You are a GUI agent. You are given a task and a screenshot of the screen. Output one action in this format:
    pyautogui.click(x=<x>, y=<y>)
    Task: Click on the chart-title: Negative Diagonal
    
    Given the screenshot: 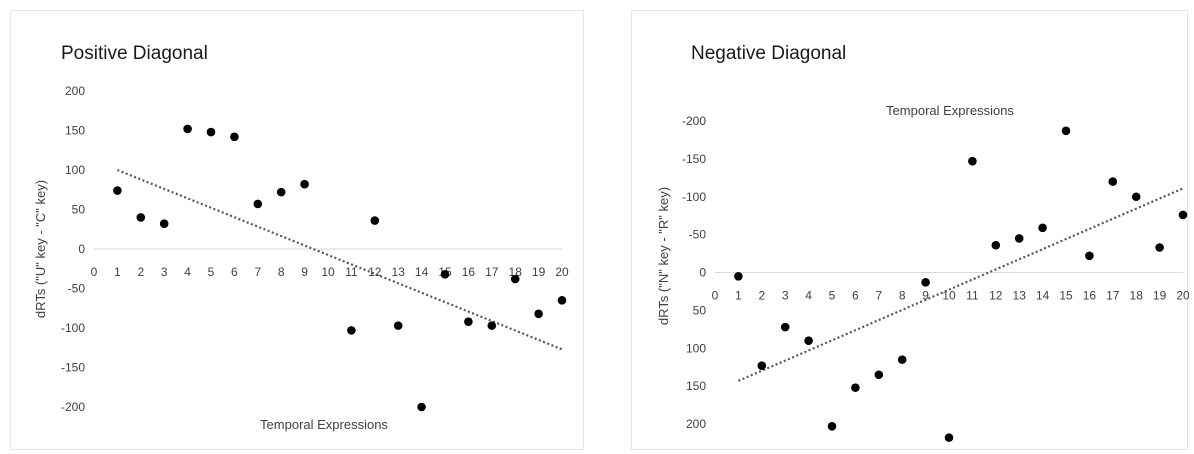 What is the action you would take?
    pyautogui.click(x=768, y=53)
    